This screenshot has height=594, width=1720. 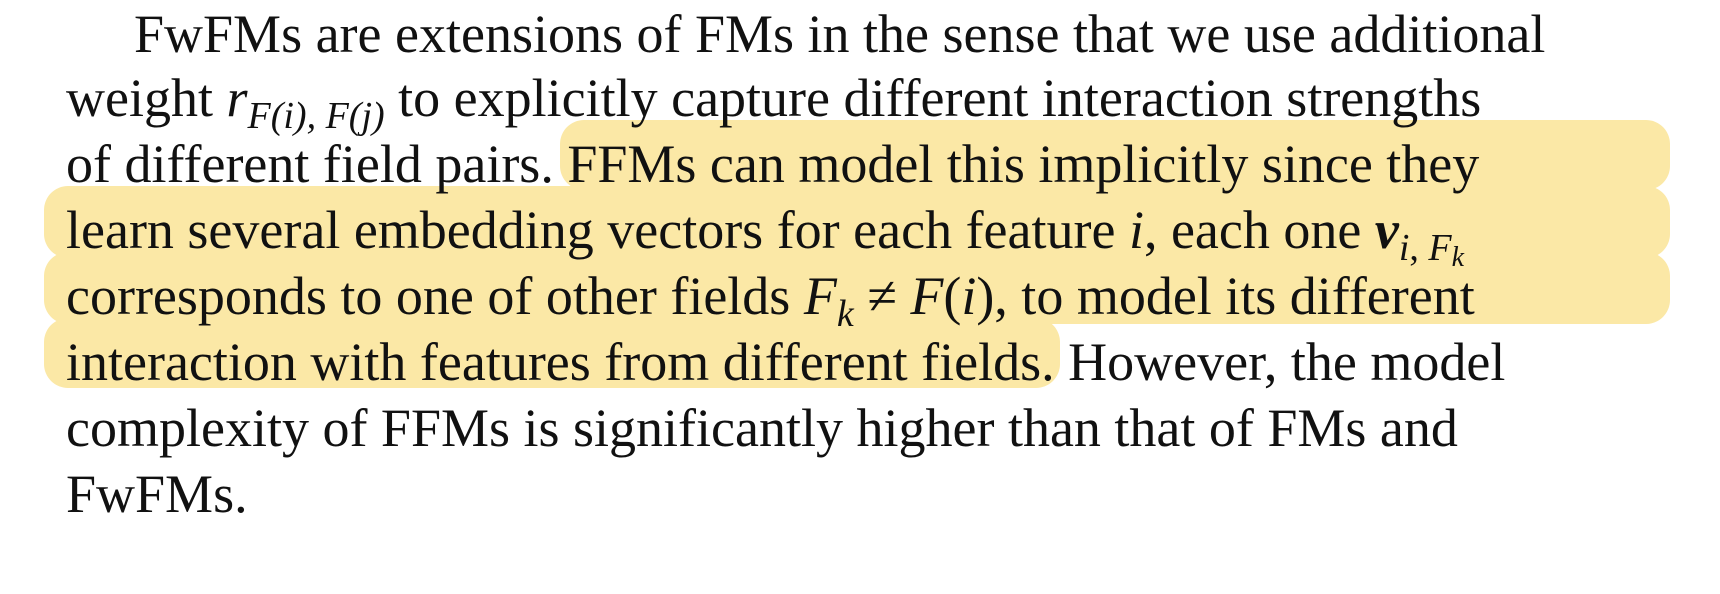 What do you see at coordinates (316, 116) in the screenshot?
I see `math-r-subscript: F(i), F(j)` at bounding box center [316, 116].